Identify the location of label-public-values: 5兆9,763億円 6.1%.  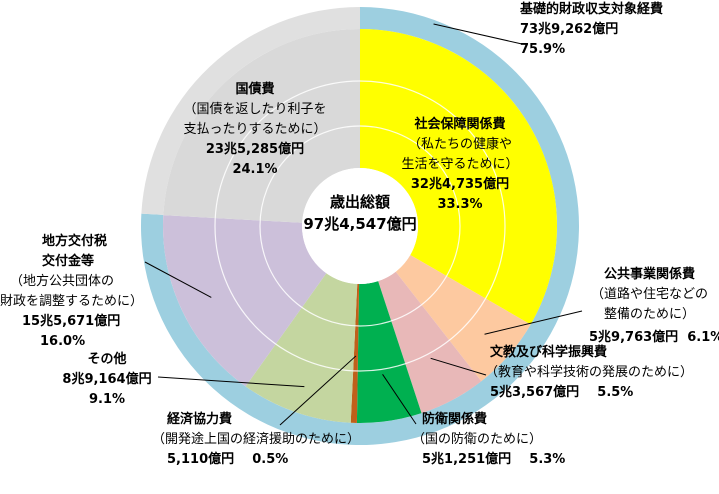
(654, 338).